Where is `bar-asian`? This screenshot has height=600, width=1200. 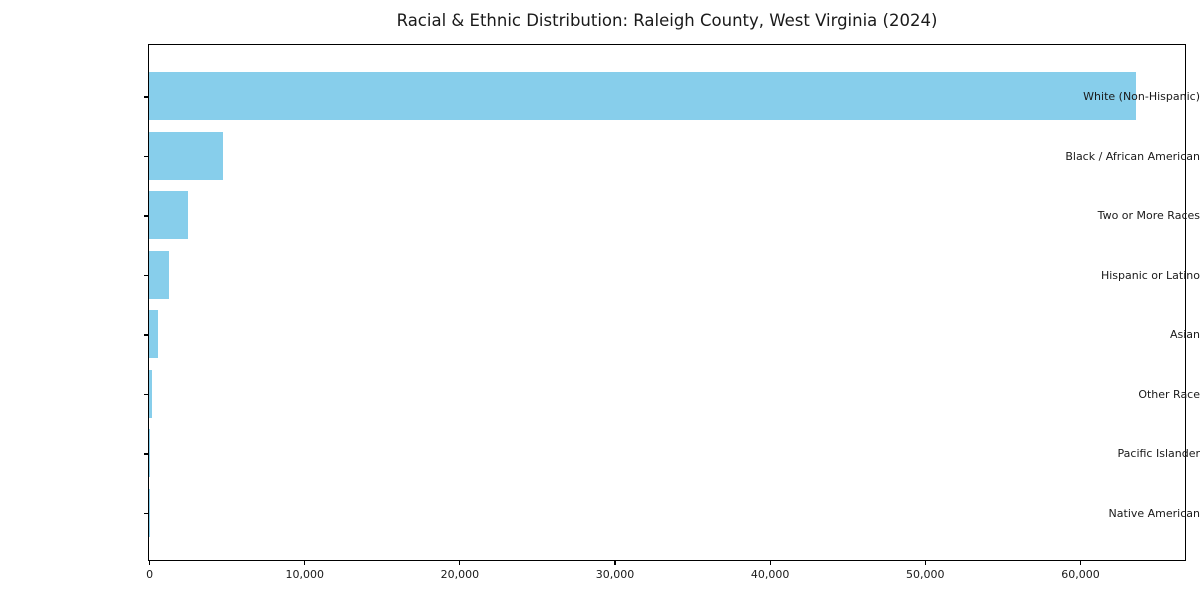 bar-asian is located at coordinates (153, 334).